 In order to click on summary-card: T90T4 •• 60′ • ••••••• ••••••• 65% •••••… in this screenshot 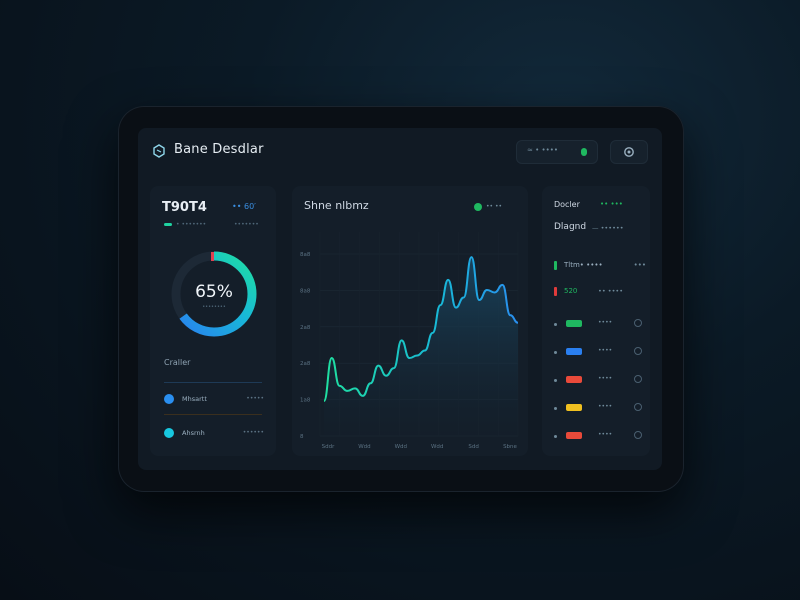, I will do `click(213, 321)`.